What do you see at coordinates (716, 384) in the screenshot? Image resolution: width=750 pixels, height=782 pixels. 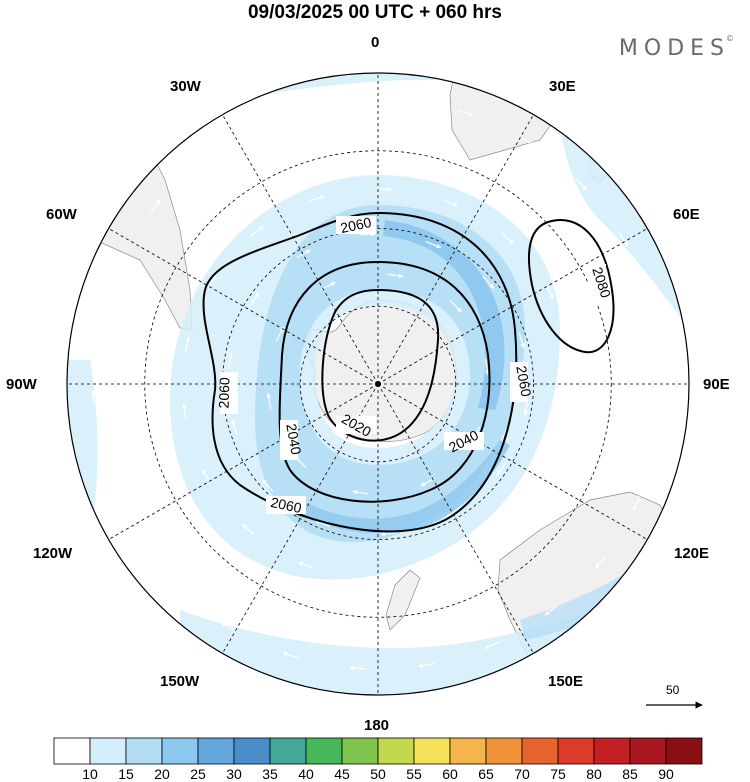 I see `lon-label-90e: 90E` at bounding box center [716, 384].